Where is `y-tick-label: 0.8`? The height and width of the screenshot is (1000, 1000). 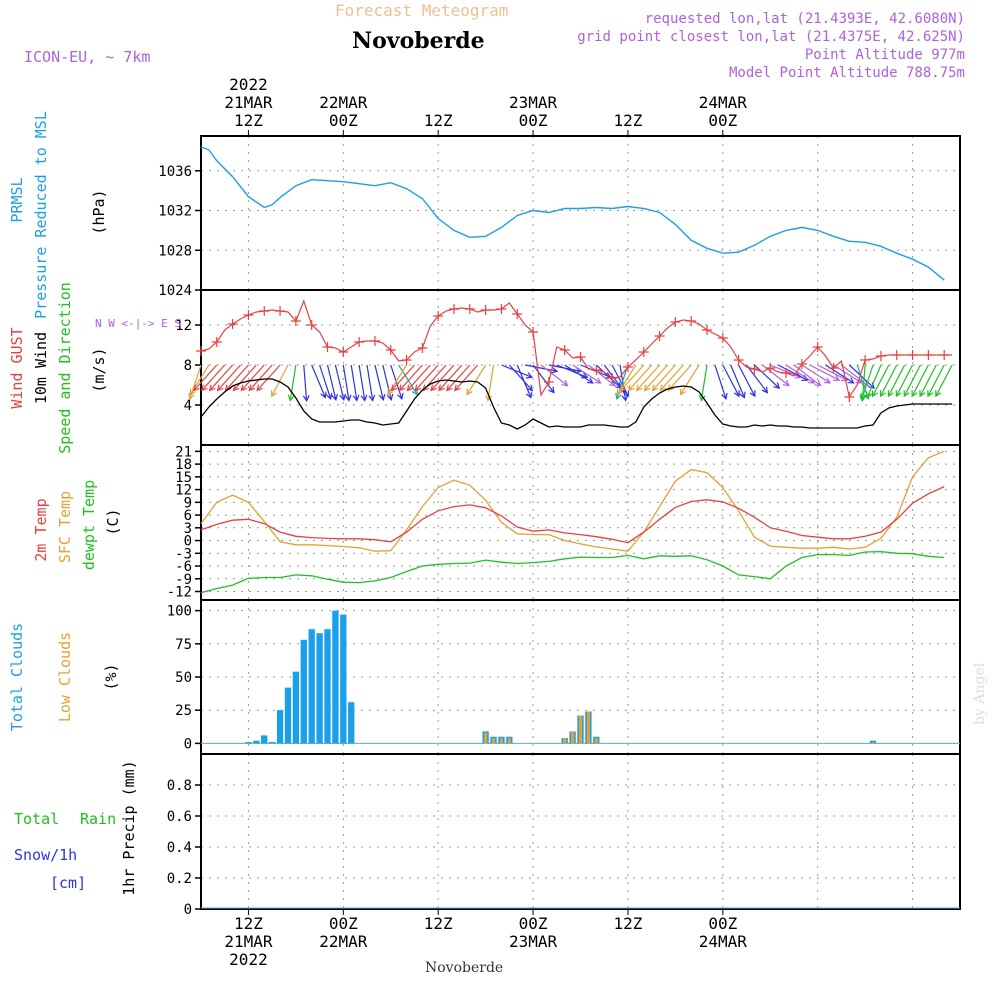 y-tick-label: 0.8 is located at coordinates (179, 786).